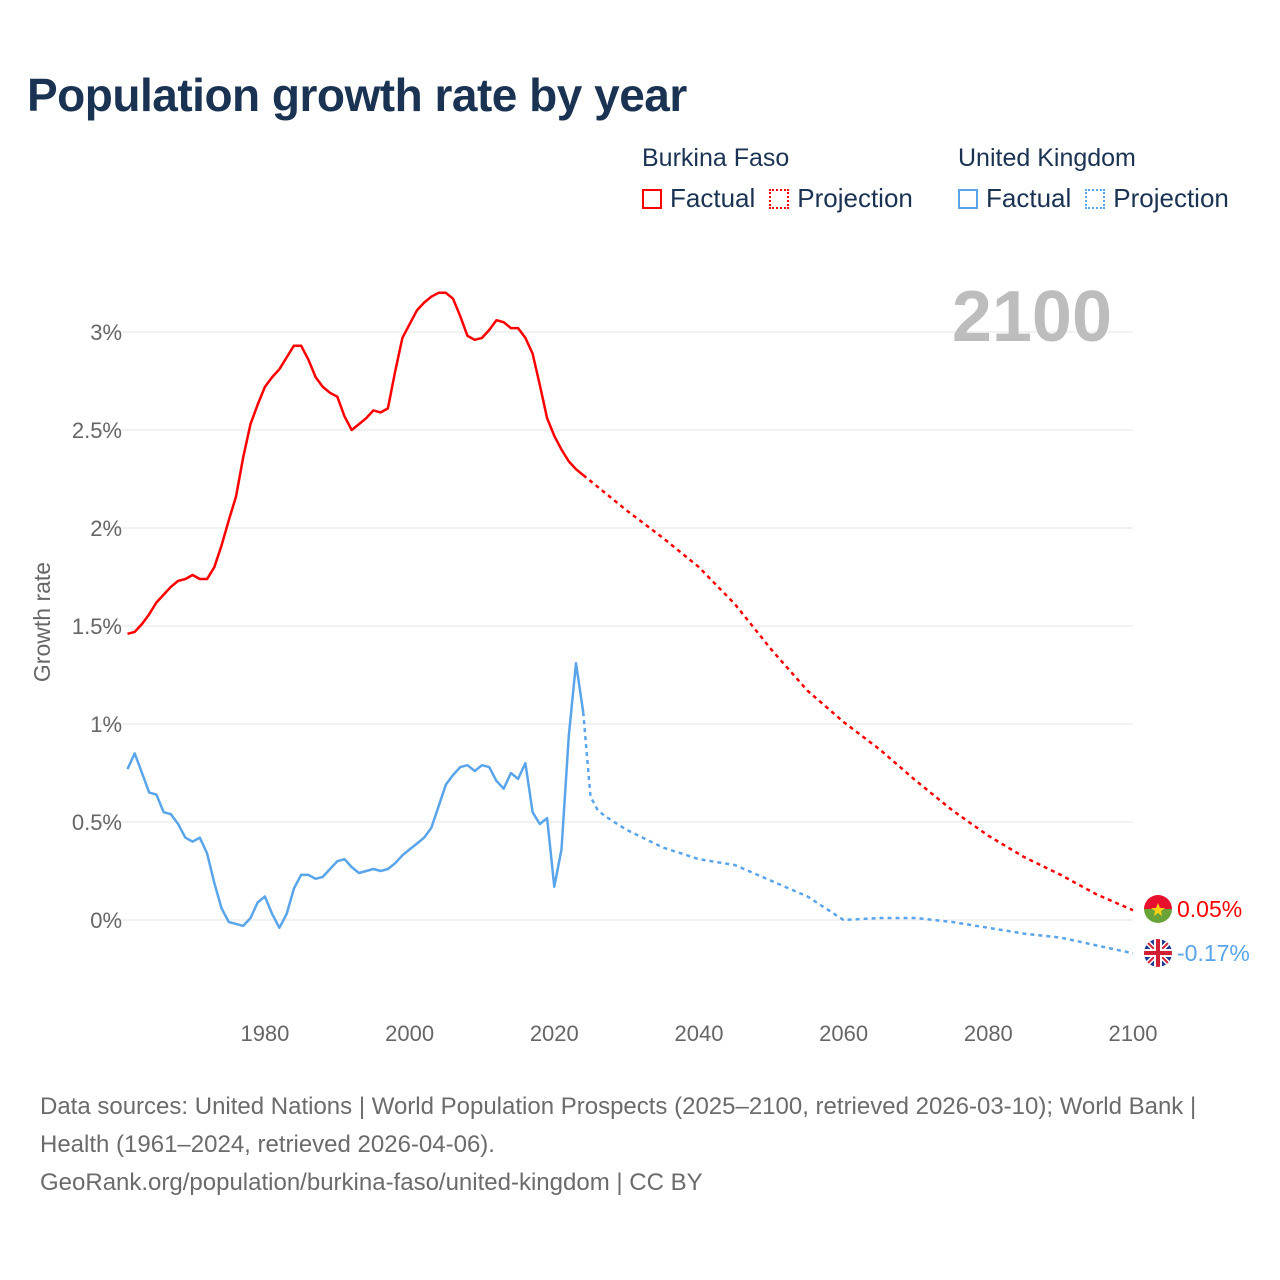  What do you see at coordinates (1047, 158) in the screenshot?
I see `legend-country-label: United Kingdom` at bounding box center [1047, 158].